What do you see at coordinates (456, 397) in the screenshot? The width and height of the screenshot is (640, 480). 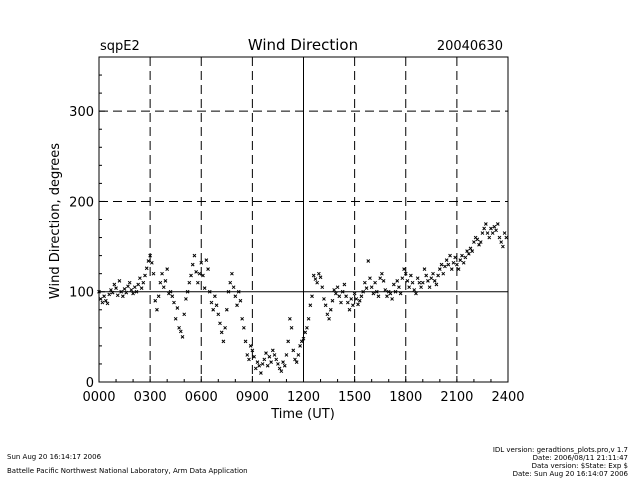 I see `x-tick-label: 2100` at bounding box center [456, 397].